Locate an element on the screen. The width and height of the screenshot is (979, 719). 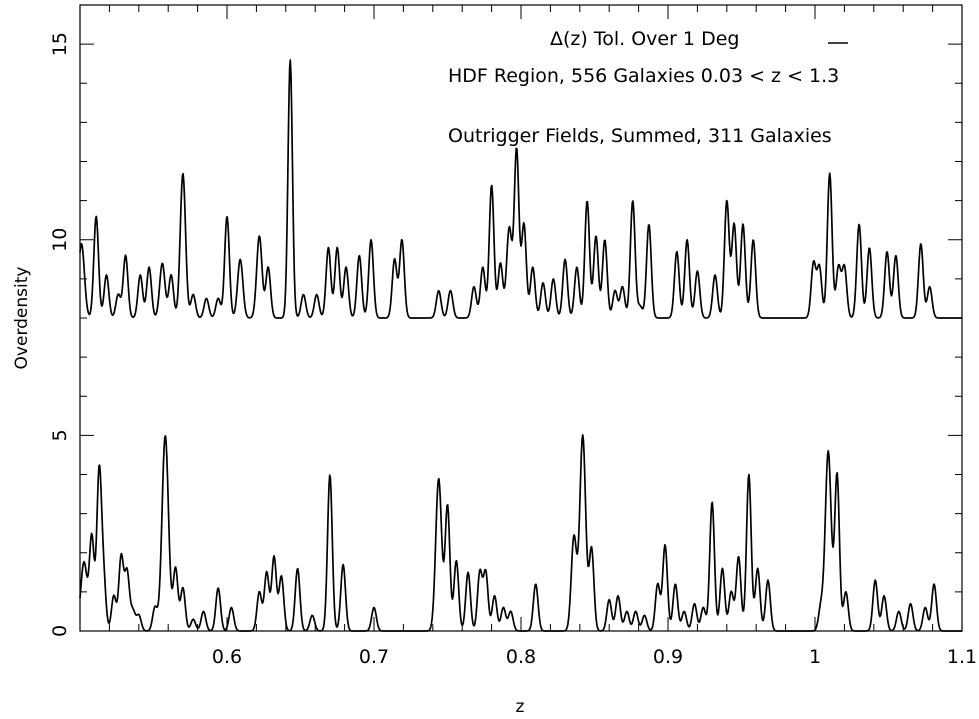
annotation-hdf-region: HDF Region, 556 Galaxies 0.03 < z < 1.3 is located at coordinates (643, 76).